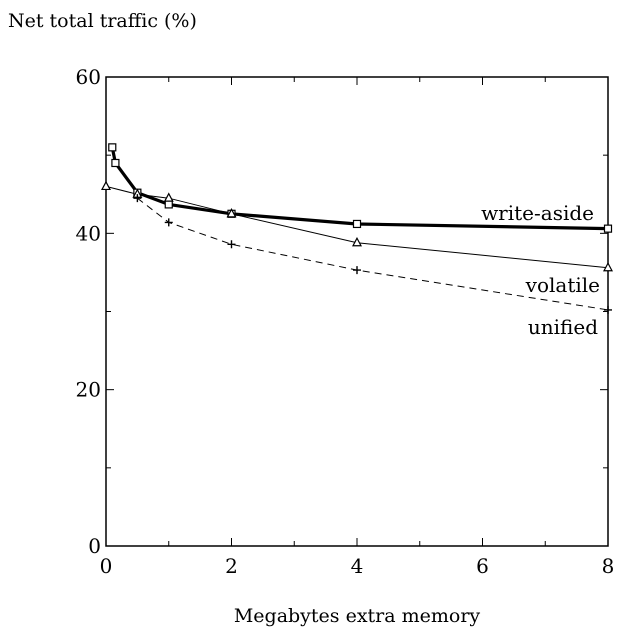 This screenshot has width=621, height=627. I want to click on y-tick-label: 20, so click(88, 390).